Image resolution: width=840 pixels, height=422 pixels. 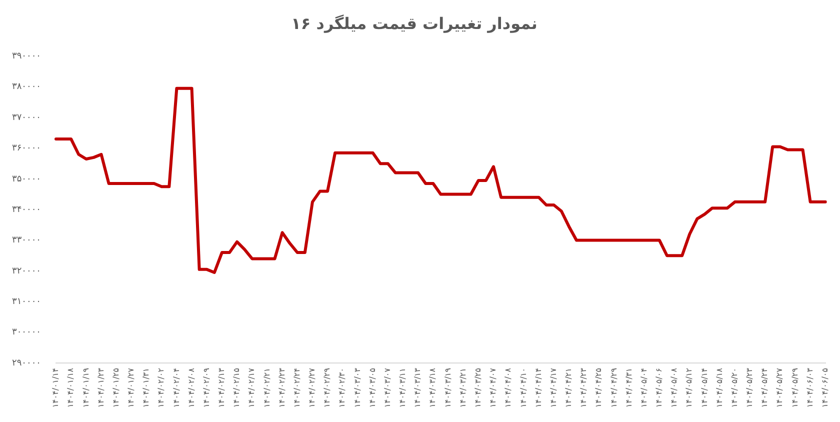 What do you see at coordinates (613, 388) in the screenshot?
I see `x-tick-label: ۱۴۰۴/۰۴/۲۹` at bounding box center [613, 388].